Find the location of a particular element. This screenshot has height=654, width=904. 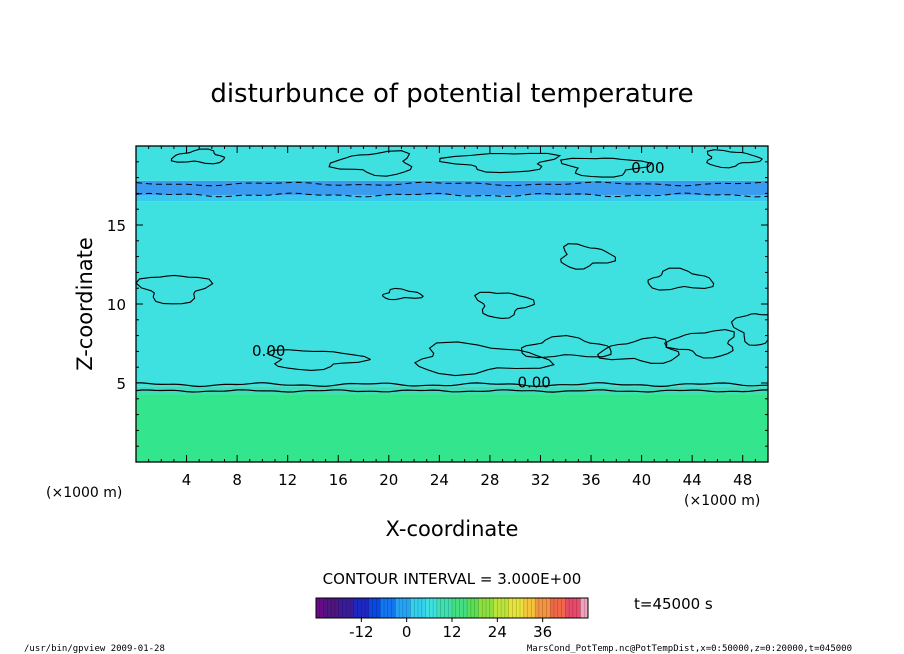

contour-label-0: 0.00 is located at coordinates (647, 168).